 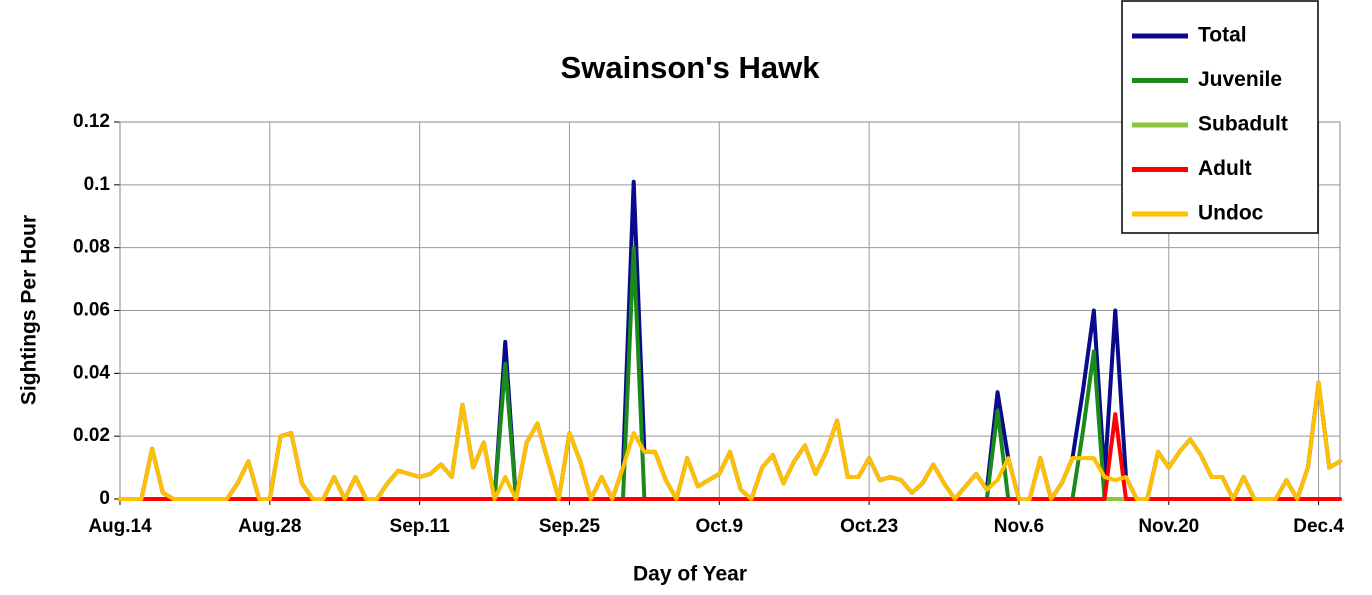 I want to click on x-tick-label: Sep.11, so click(x=420, y=526).